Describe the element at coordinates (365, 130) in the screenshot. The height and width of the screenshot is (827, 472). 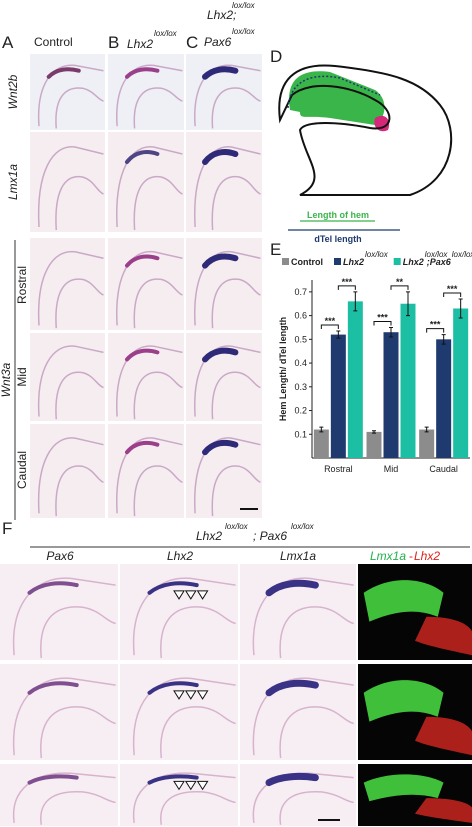
I see `outline` at that location.